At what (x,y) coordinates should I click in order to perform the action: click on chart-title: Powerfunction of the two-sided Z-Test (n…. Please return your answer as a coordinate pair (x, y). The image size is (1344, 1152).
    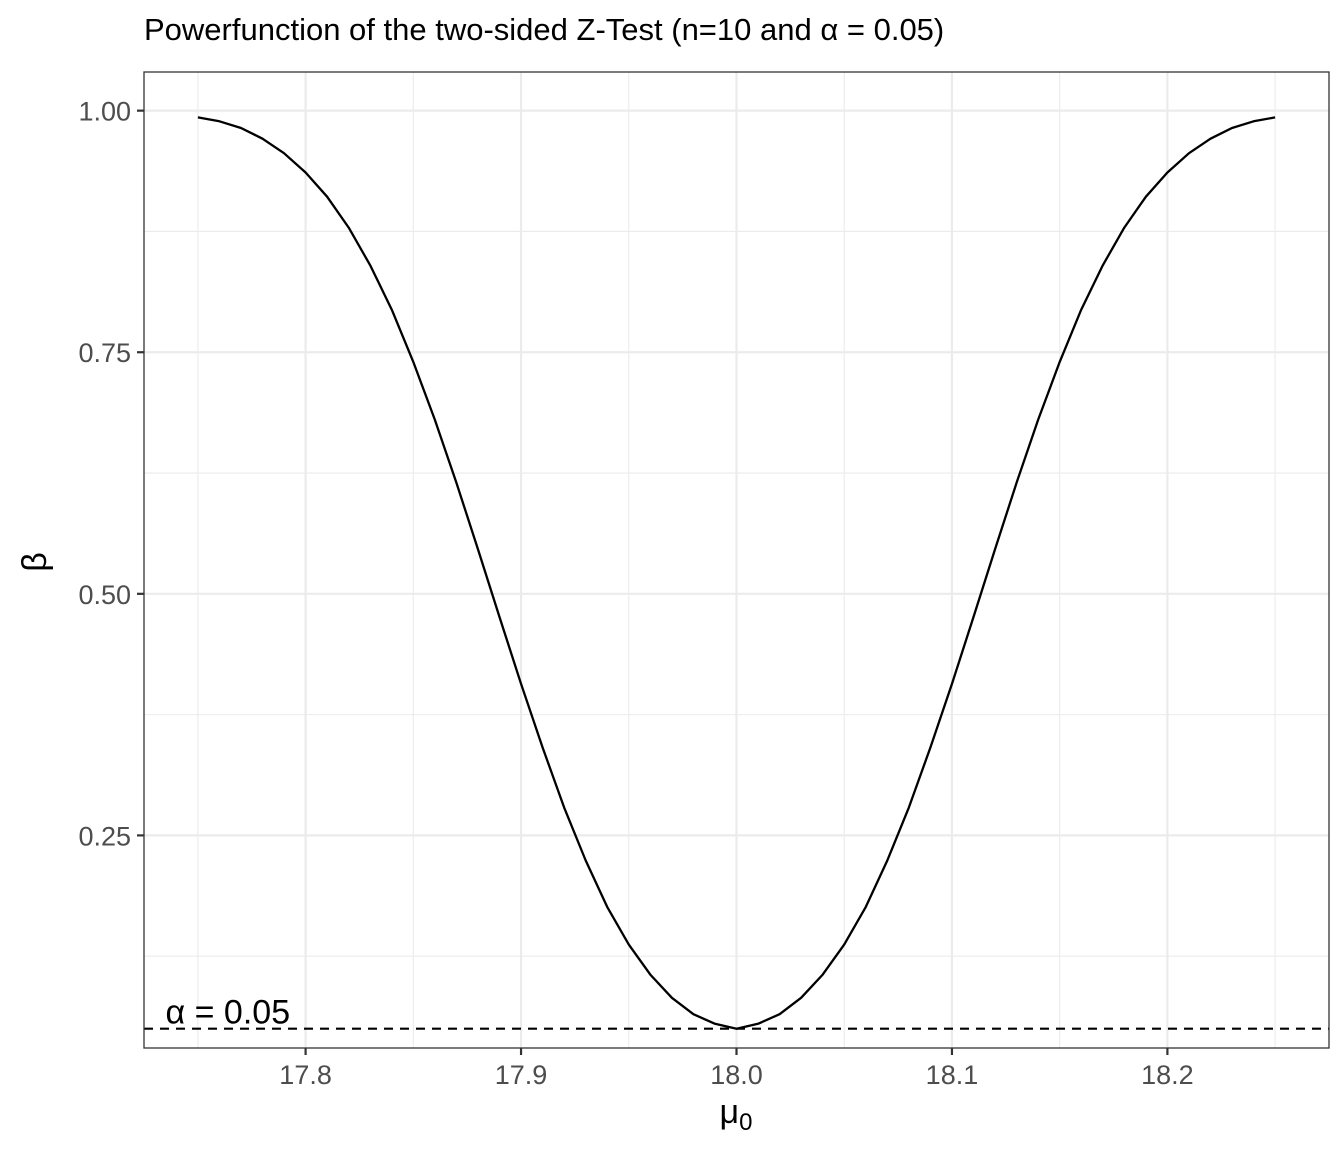
    Looking at the image, I should click on (544, 29).